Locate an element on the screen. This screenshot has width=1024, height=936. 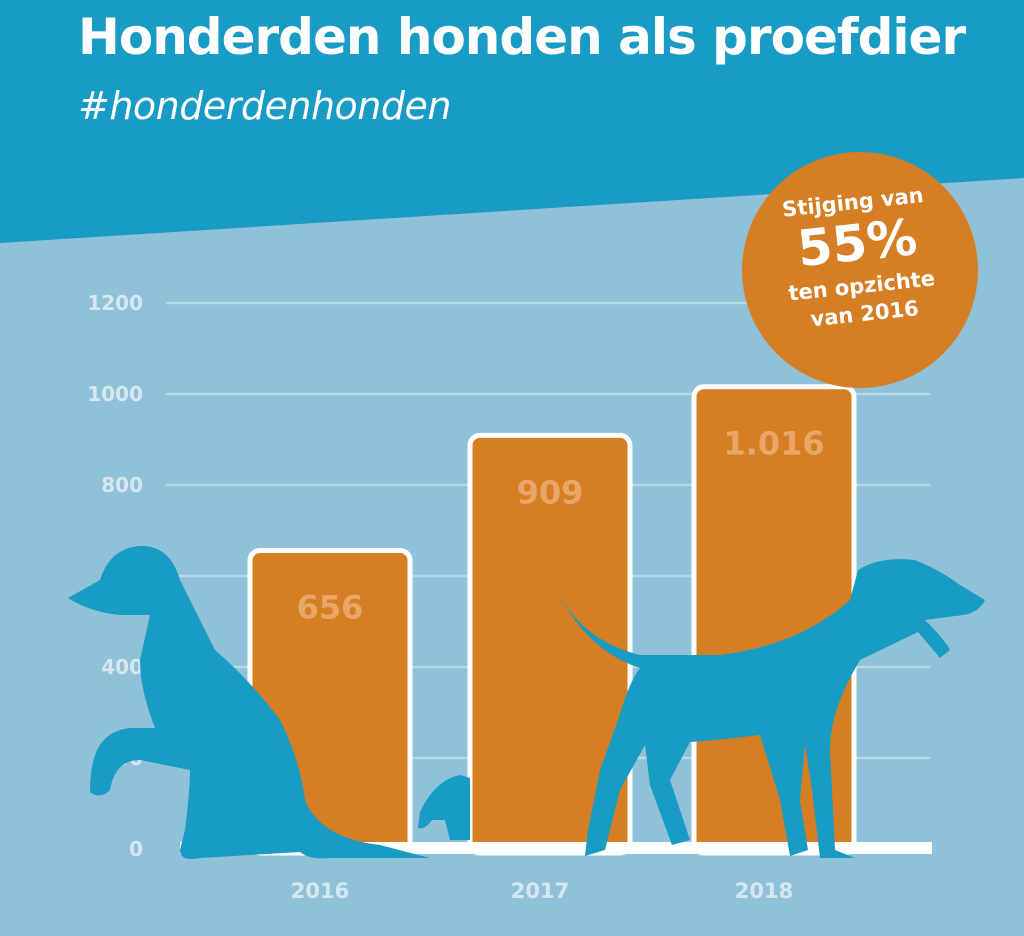
y-tick-label: 1000 is located at coordinates (115, 394).